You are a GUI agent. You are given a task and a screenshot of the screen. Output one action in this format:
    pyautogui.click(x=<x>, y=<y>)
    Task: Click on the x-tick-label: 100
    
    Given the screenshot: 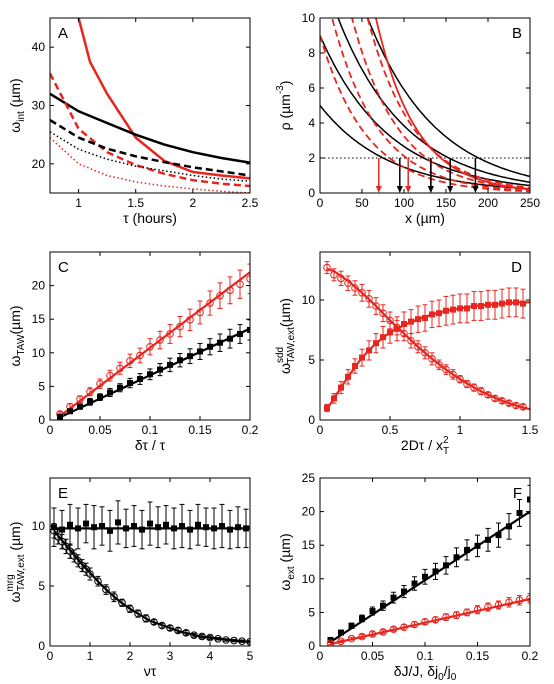 What is the action you would take?
    pyautogui.click(x=404, y=203)
    